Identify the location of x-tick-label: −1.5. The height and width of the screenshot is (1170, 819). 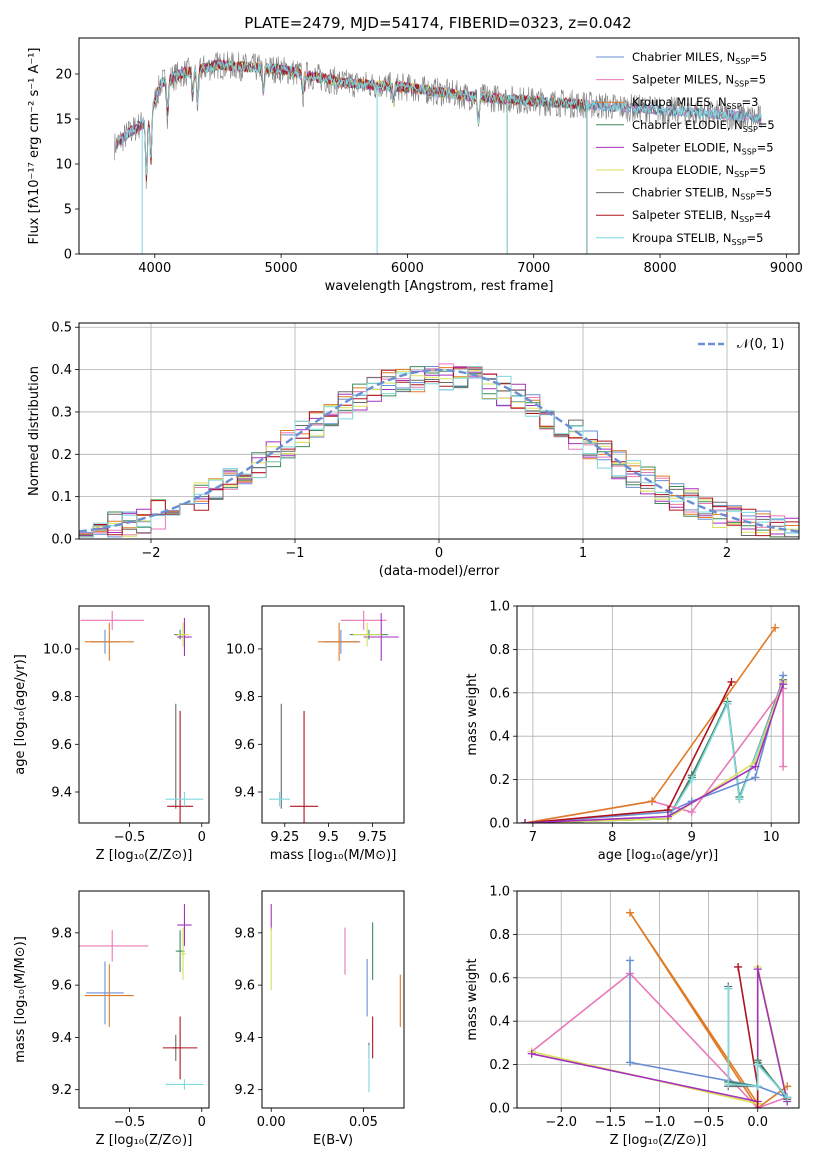
(611, 1122).